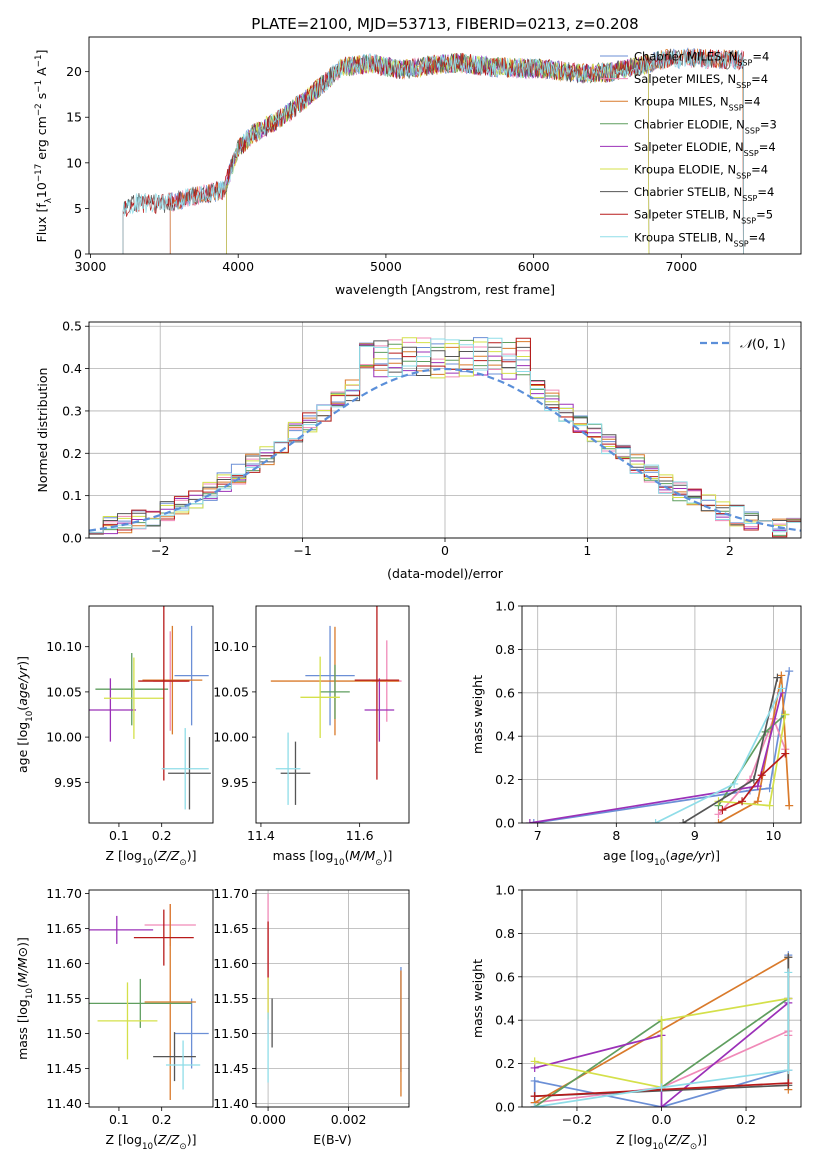 This screenshot has height=1170, width=819. I want to click on y-tick-label: 1.0, so click(505, 890).